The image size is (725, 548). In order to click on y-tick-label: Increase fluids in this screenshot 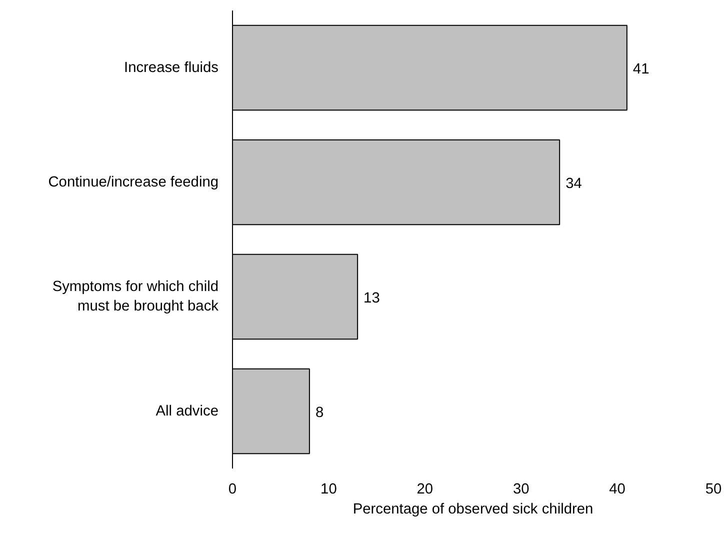, I will do `click(171, 68)`.